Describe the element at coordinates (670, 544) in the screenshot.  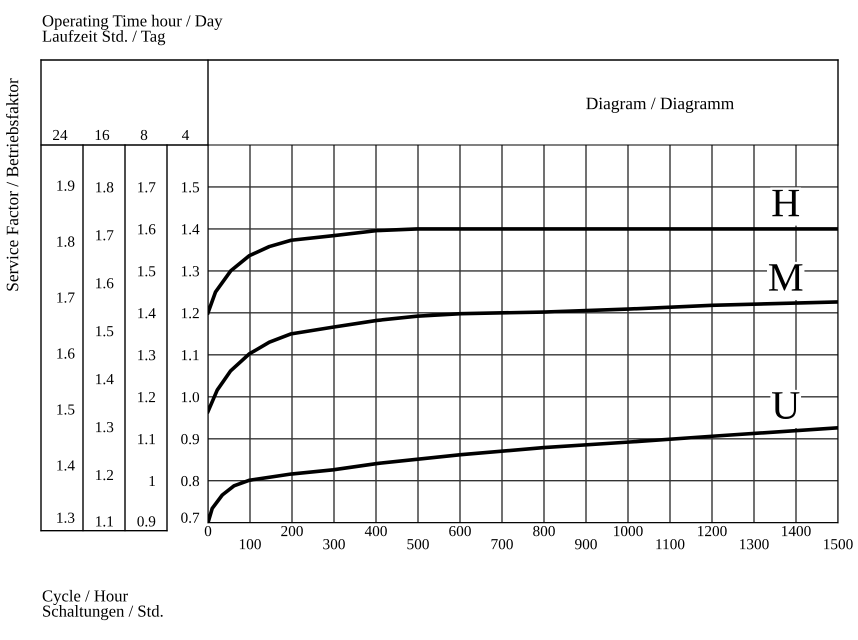
I see `x2-tick-label: 1100` at that location.